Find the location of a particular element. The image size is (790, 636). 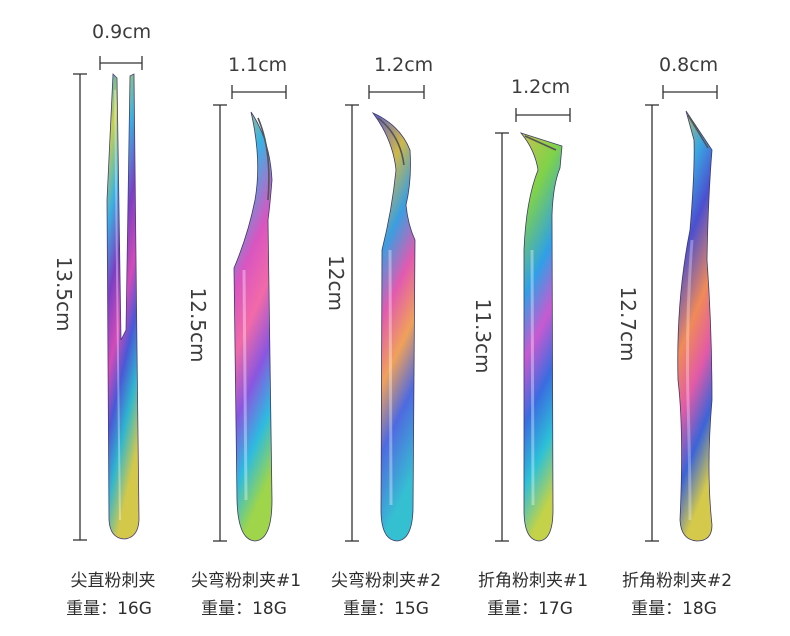

tweezer-2-length-label: 12.5cm is located at coordinates (198, 325).